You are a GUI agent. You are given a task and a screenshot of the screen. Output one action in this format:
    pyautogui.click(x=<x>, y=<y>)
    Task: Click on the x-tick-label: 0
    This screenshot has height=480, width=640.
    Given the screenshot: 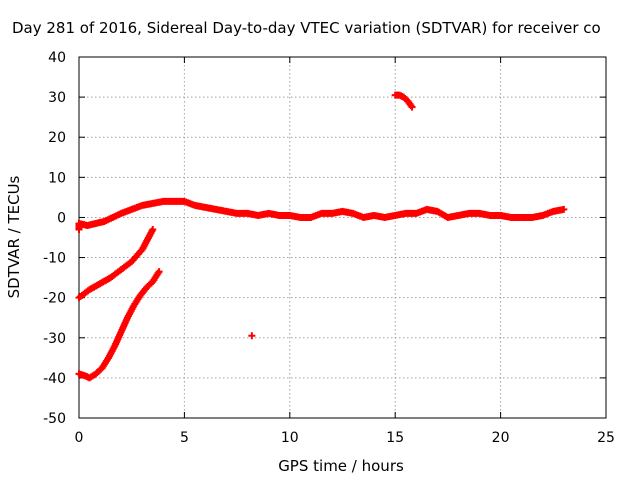 What is the action you would take?
    pyautogui.click(x=79, y=438)
    